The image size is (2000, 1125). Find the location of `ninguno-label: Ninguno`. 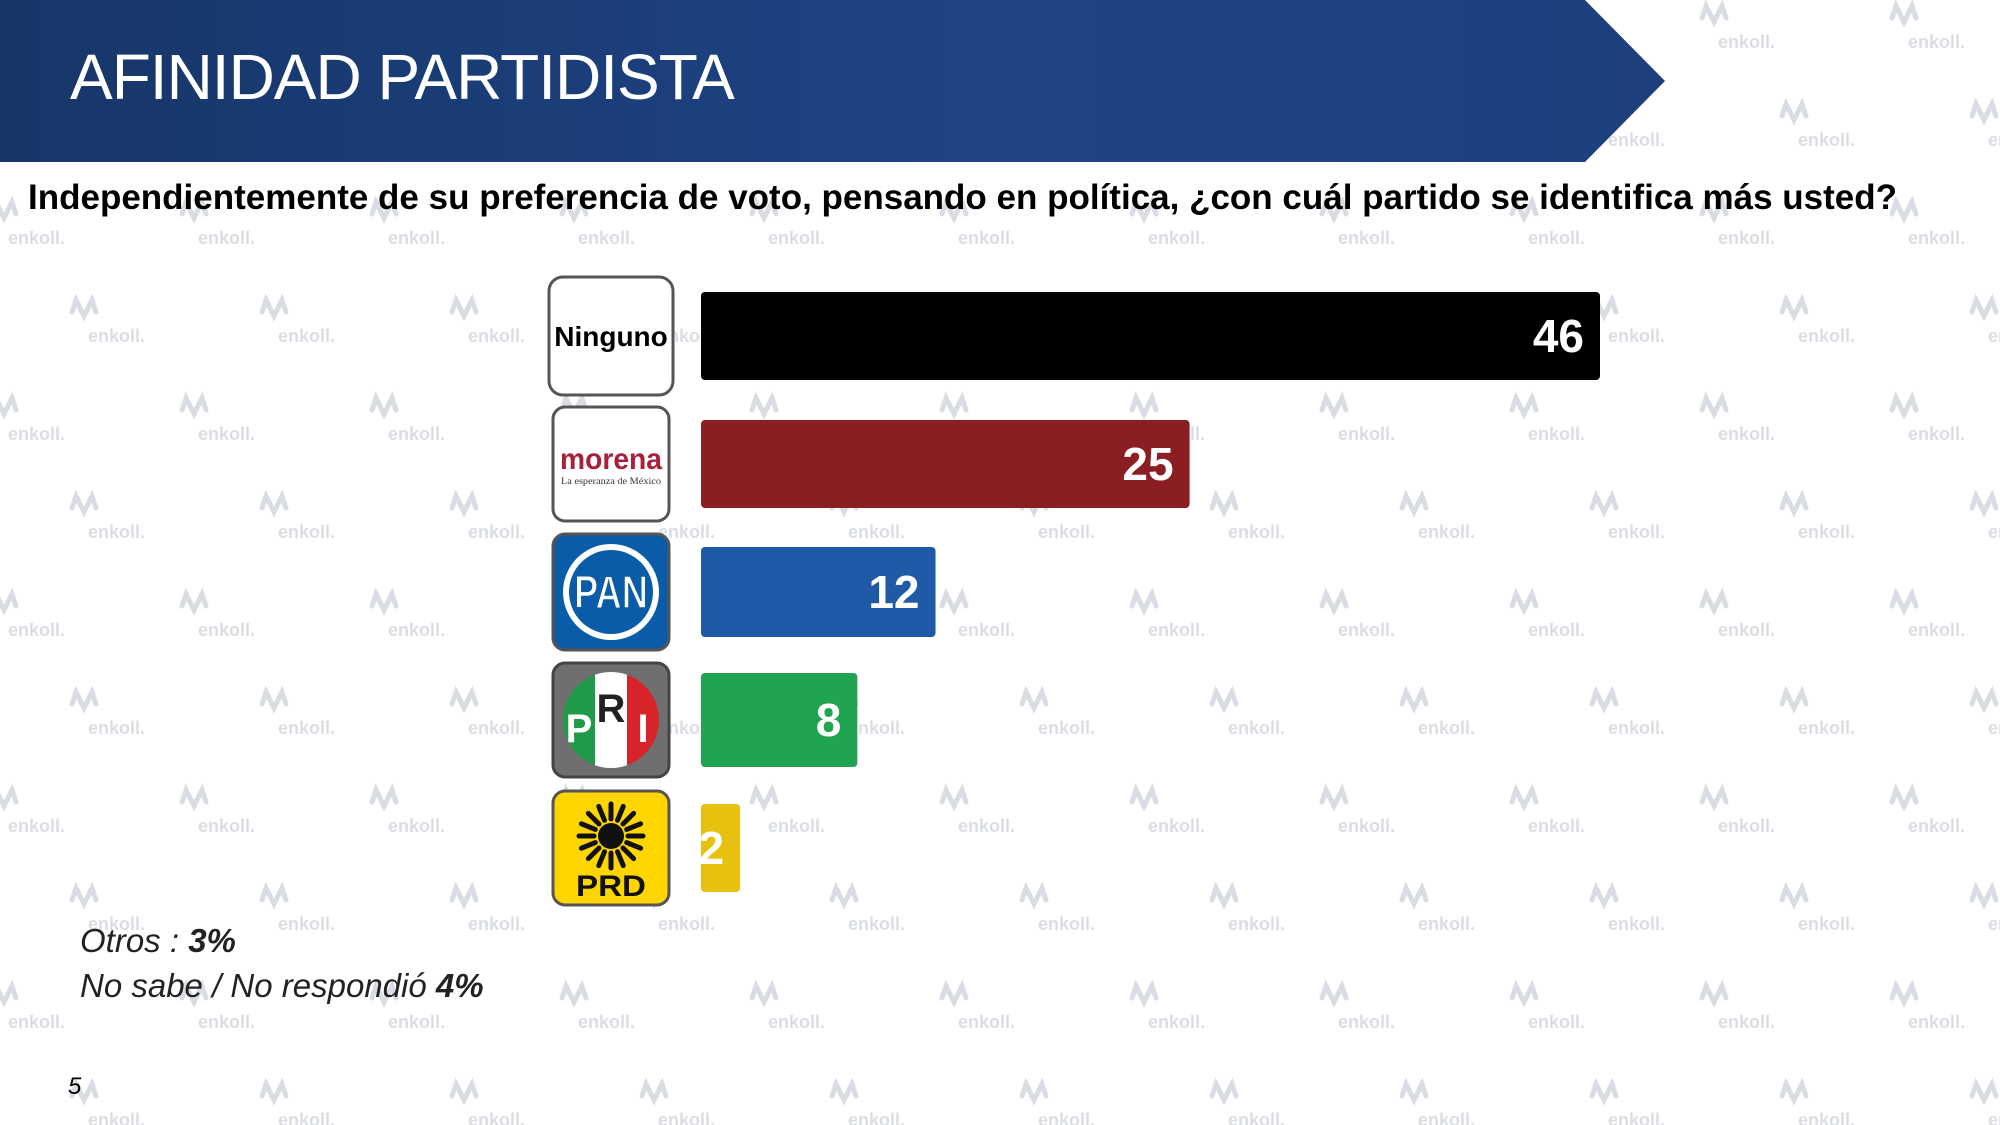

ninguno-label: Ninguno is located at coordinates (611, 336).